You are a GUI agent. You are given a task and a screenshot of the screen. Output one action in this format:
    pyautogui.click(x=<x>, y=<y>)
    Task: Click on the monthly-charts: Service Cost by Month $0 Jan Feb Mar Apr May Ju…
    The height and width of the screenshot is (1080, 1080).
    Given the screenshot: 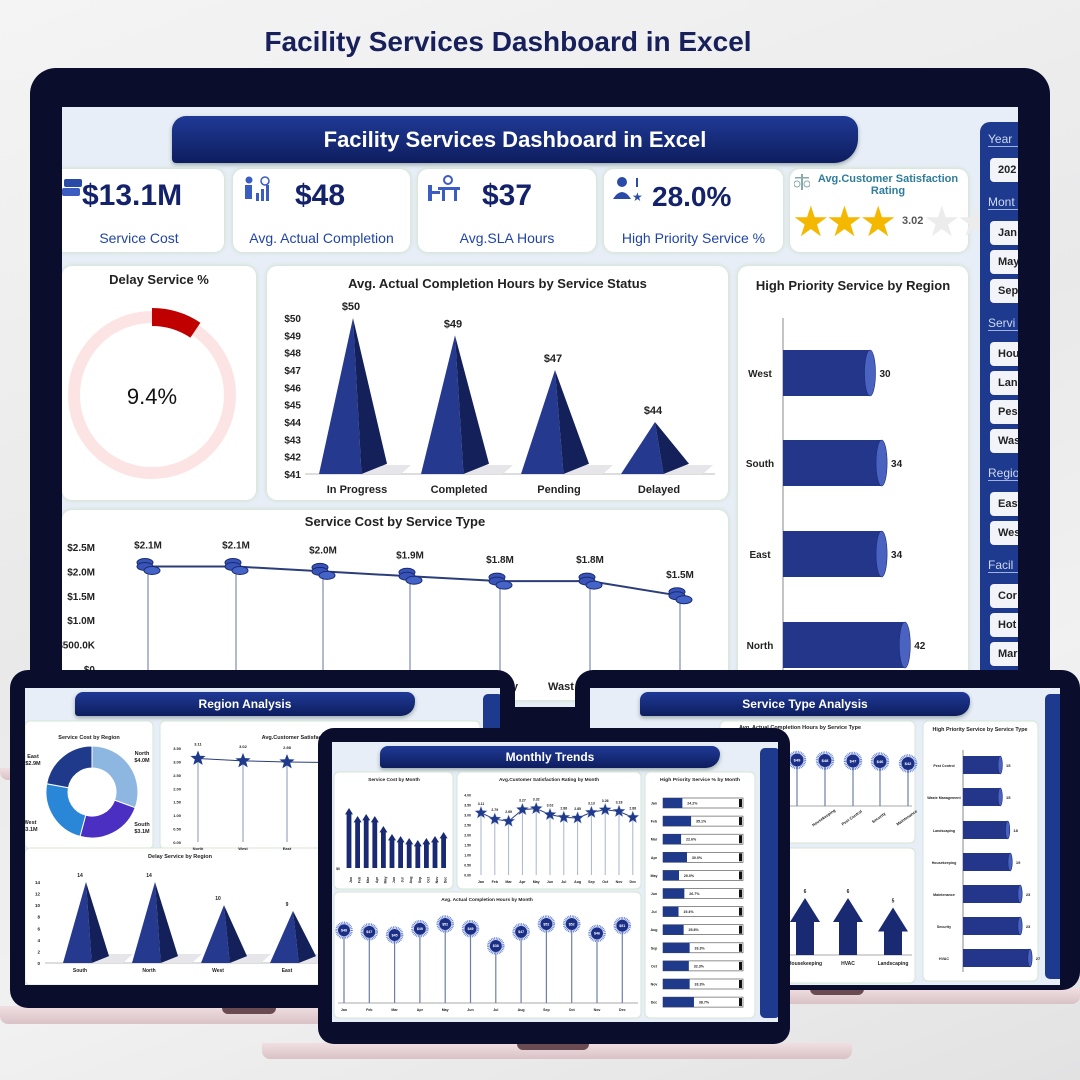 What is the action you would take?
    pyautogui.click(x=544, y=895)
    